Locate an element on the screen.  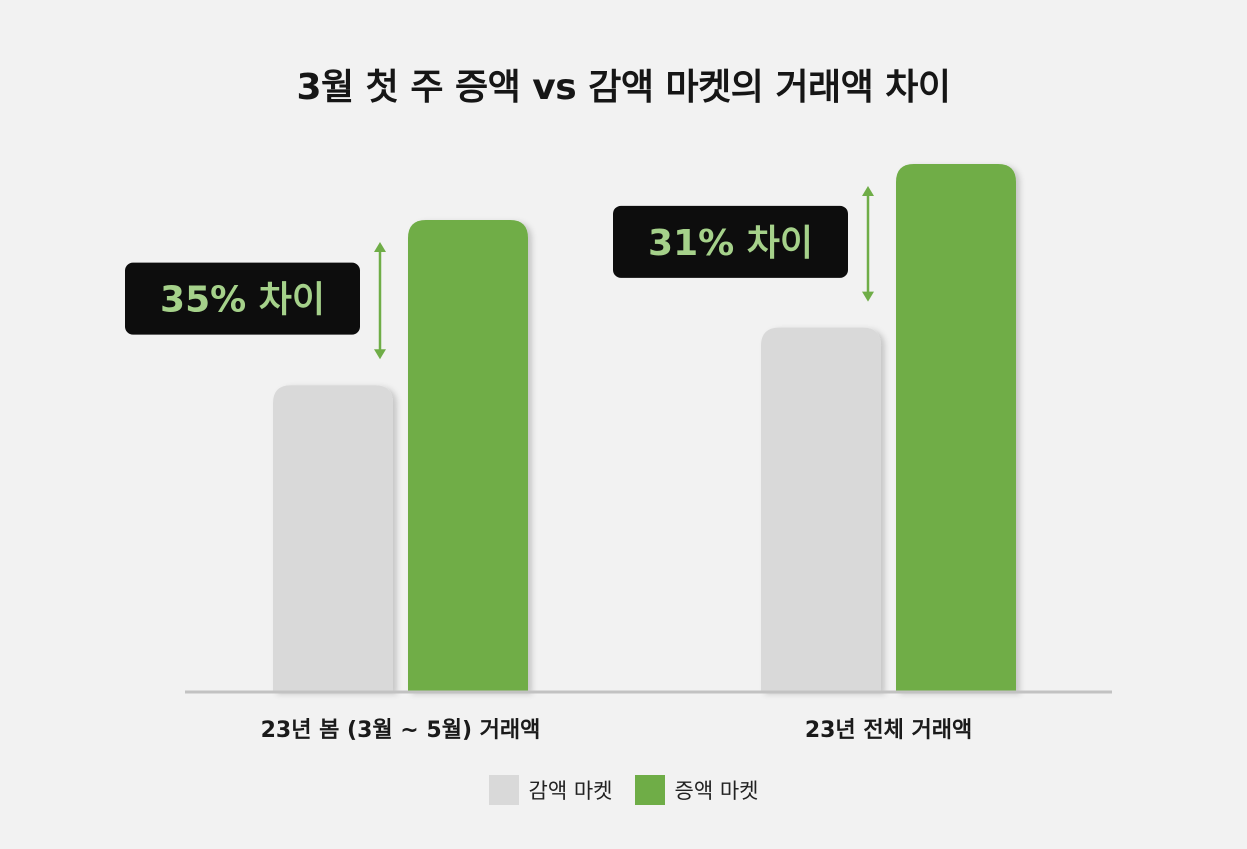
legend: 감액 마켓 증액 마켓 is located at coordinates (623, 790).